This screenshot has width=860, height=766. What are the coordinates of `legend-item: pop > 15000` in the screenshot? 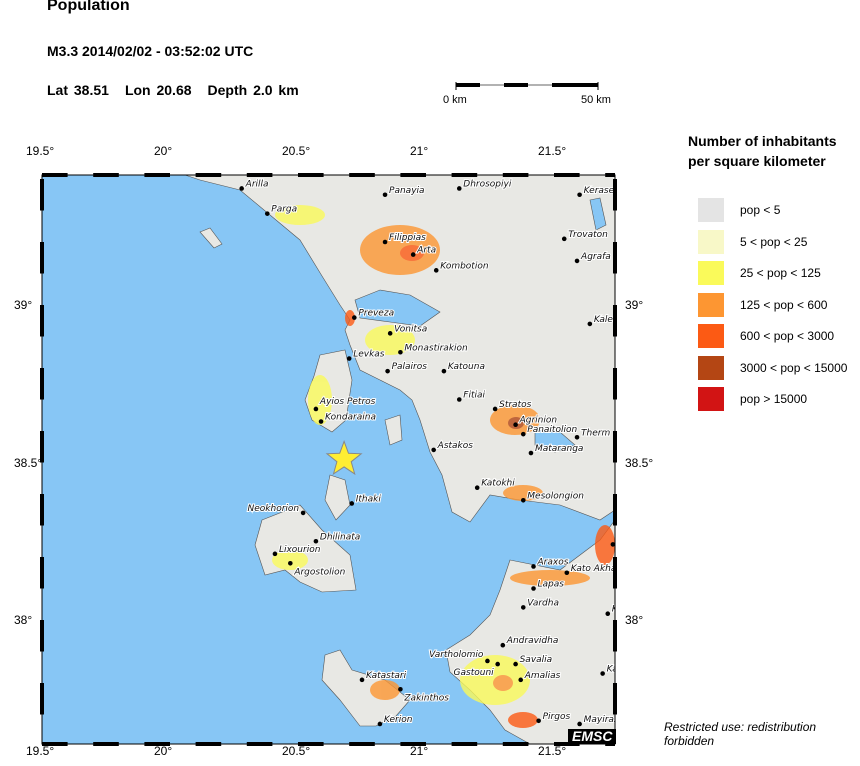 It's located at (752, 399).